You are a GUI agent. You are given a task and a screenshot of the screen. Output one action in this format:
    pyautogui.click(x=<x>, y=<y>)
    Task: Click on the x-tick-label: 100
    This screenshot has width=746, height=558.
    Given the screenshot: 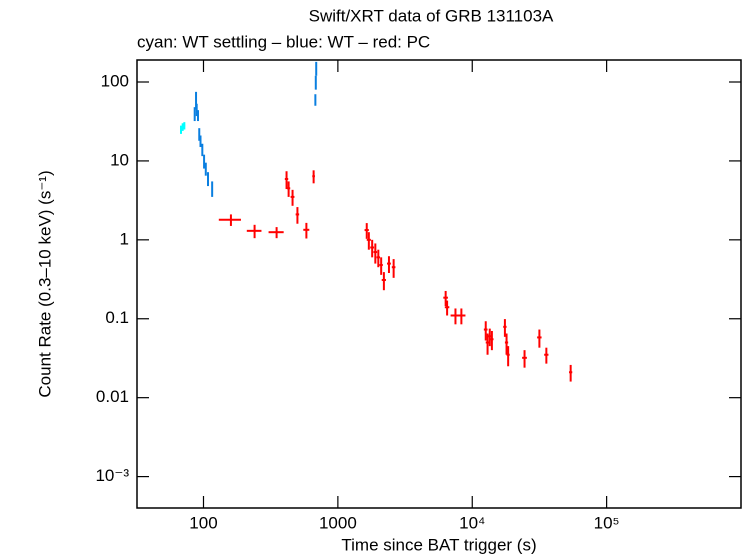 What is the action you would take?
    pyautogui.click(x=203, y=522)
    